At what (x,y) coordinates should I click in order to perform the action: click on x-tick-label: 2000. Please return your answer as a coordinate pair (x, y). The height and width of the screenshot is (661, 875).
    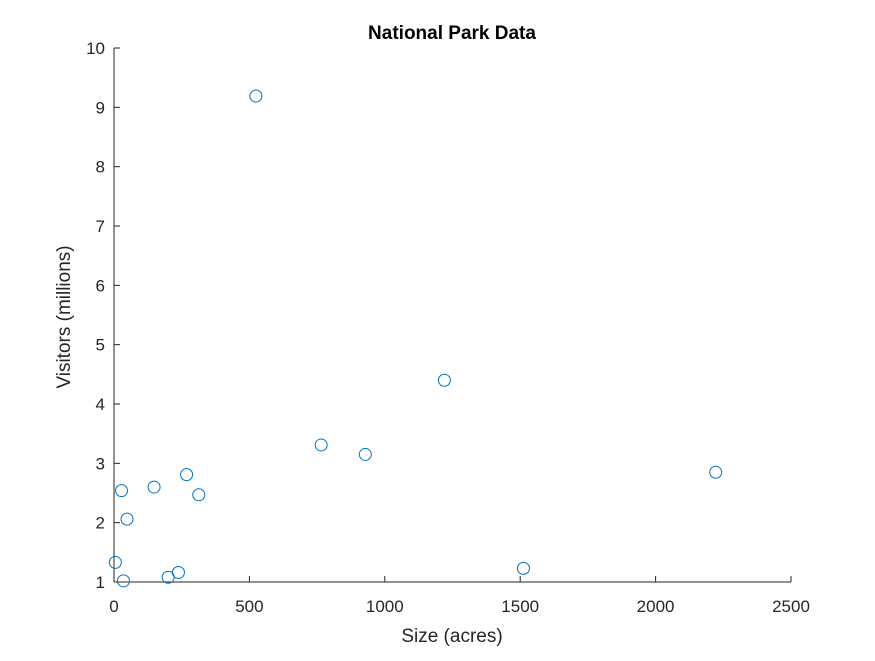
    Looking at the image, I should click on (656, 606).